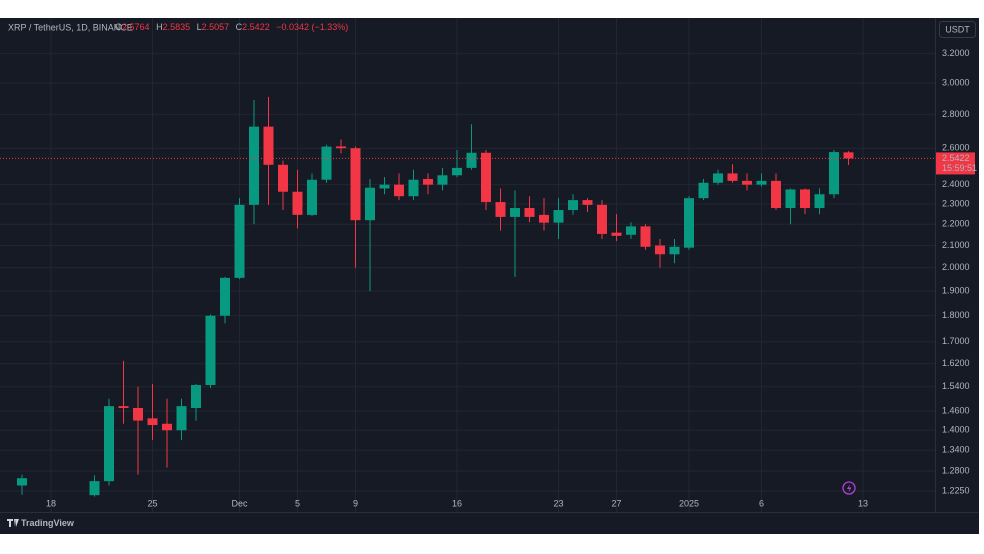 This screenshot has height=554, width=984. Describe the element at coordinates (956, 148) in the screenshot. I see `y-tick-label: 2.6000` at that location.